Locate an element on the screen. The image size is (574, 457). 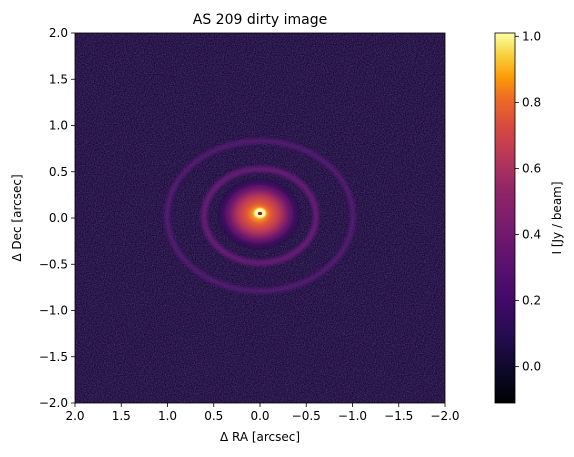
y-tick-label: 1.5 is located at coordinates (58, 79).